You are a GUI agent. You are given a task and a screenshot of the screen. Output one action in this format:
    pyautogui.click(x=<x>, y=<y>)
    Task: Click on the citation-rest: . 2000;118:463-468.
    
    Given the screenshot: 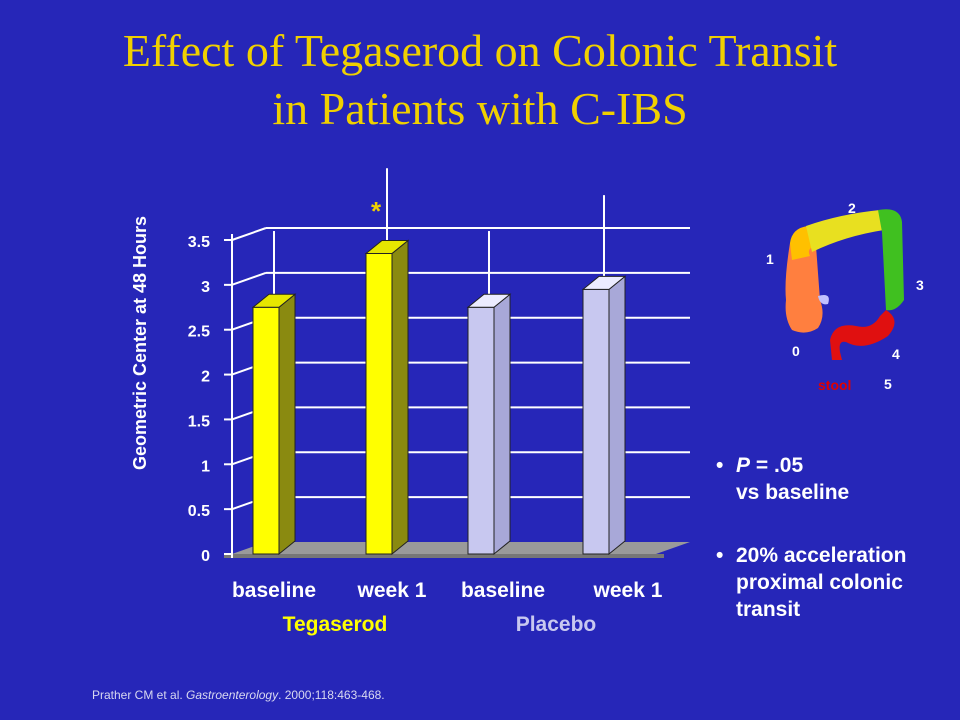 What is the action you would take?
    pyautogui.click(x=331, y=695)
    